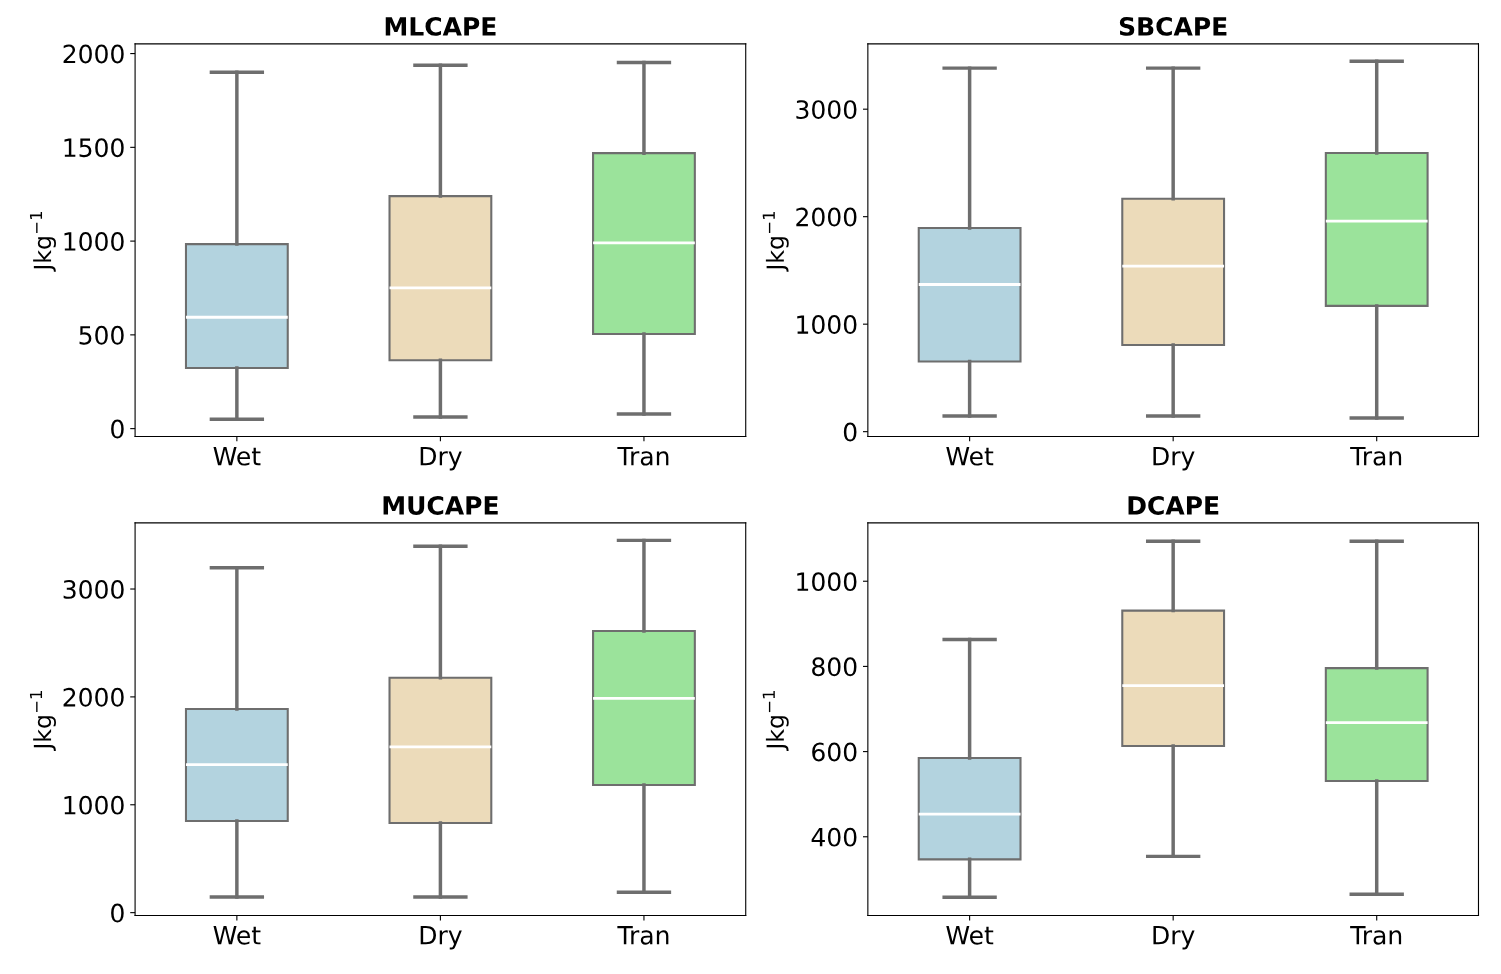 This screenshot has height=974, width=1501. Describe the element at coordinates (94, 148) in the screenshot. I see `y-tick-label: 1500` at that location.